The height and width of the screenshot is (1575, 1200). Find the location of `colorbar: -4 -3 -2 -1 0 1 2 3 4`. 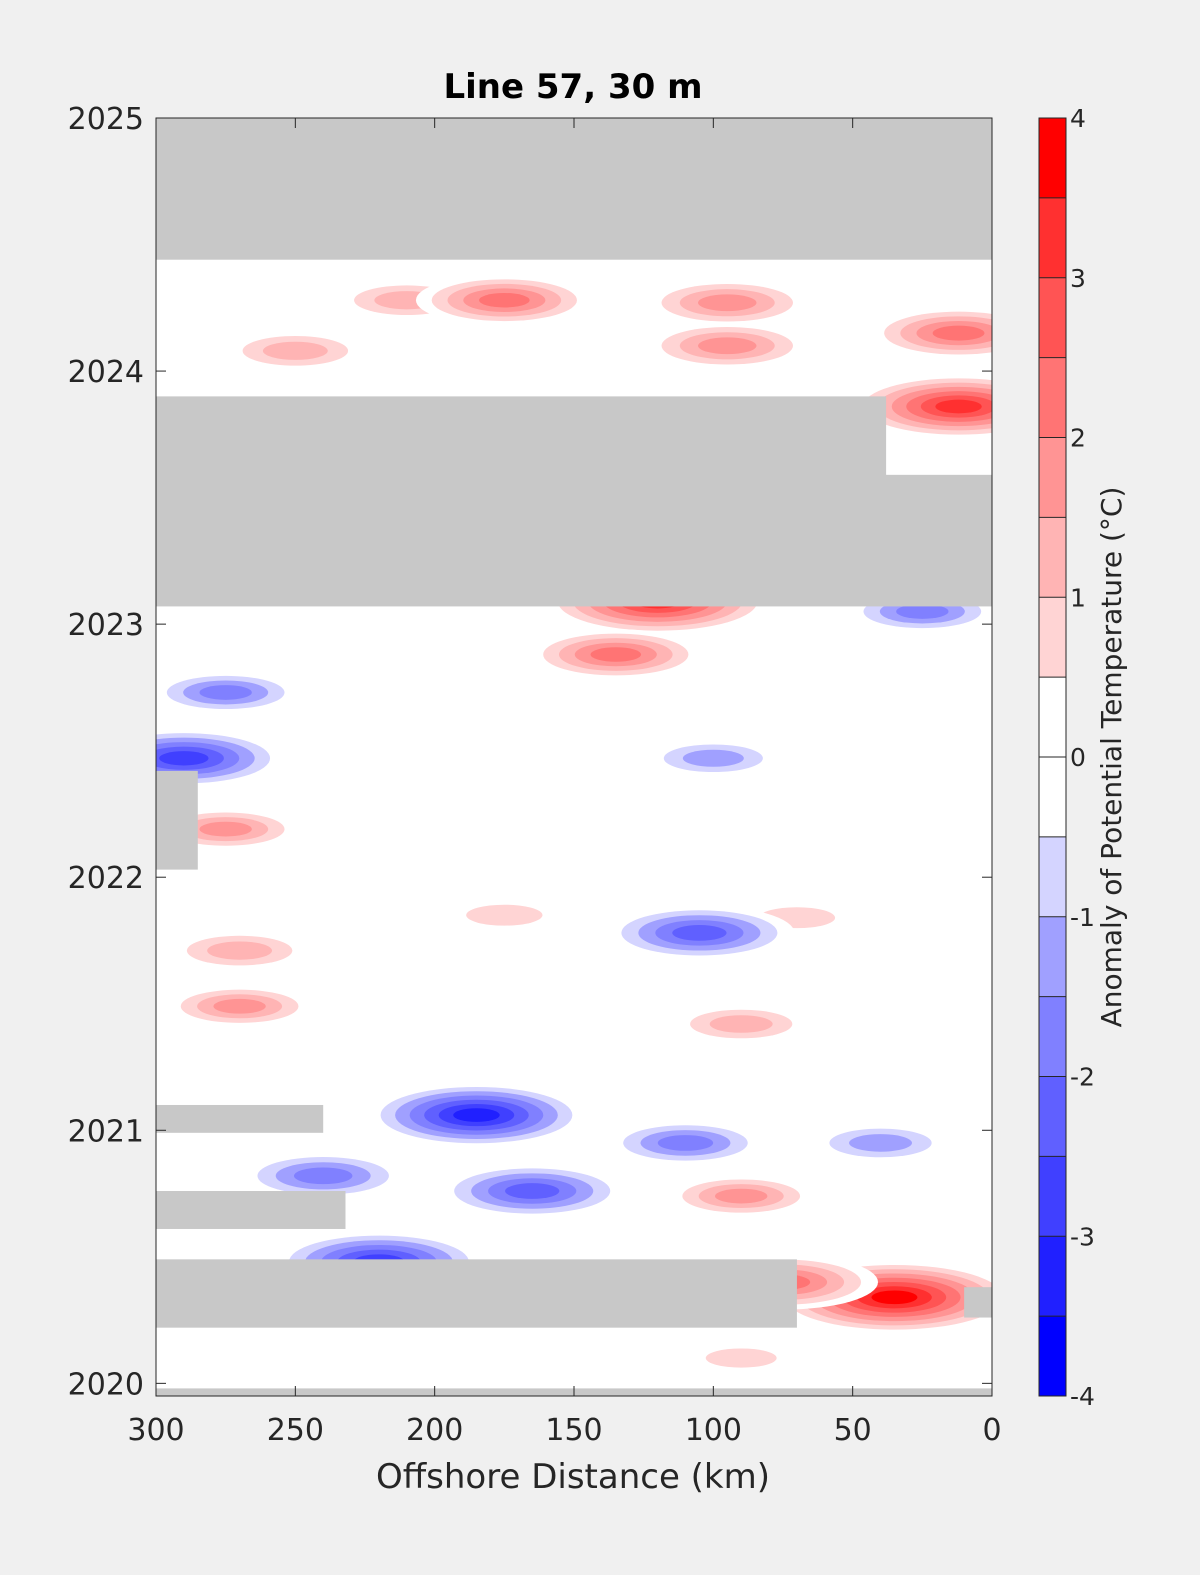

colorbar: -4 -3 -2 -1 0 1 2 3 4 is located at coordinates (1066, 757).